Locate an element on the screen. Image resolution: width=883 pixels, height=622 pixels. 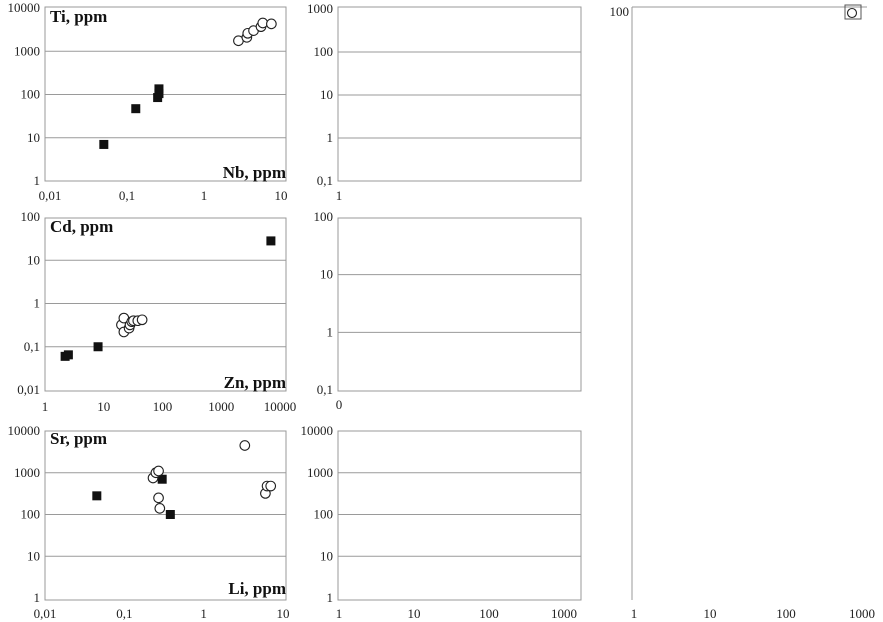
y-tick-label: 0,01 is located at coordinates (28, 389).